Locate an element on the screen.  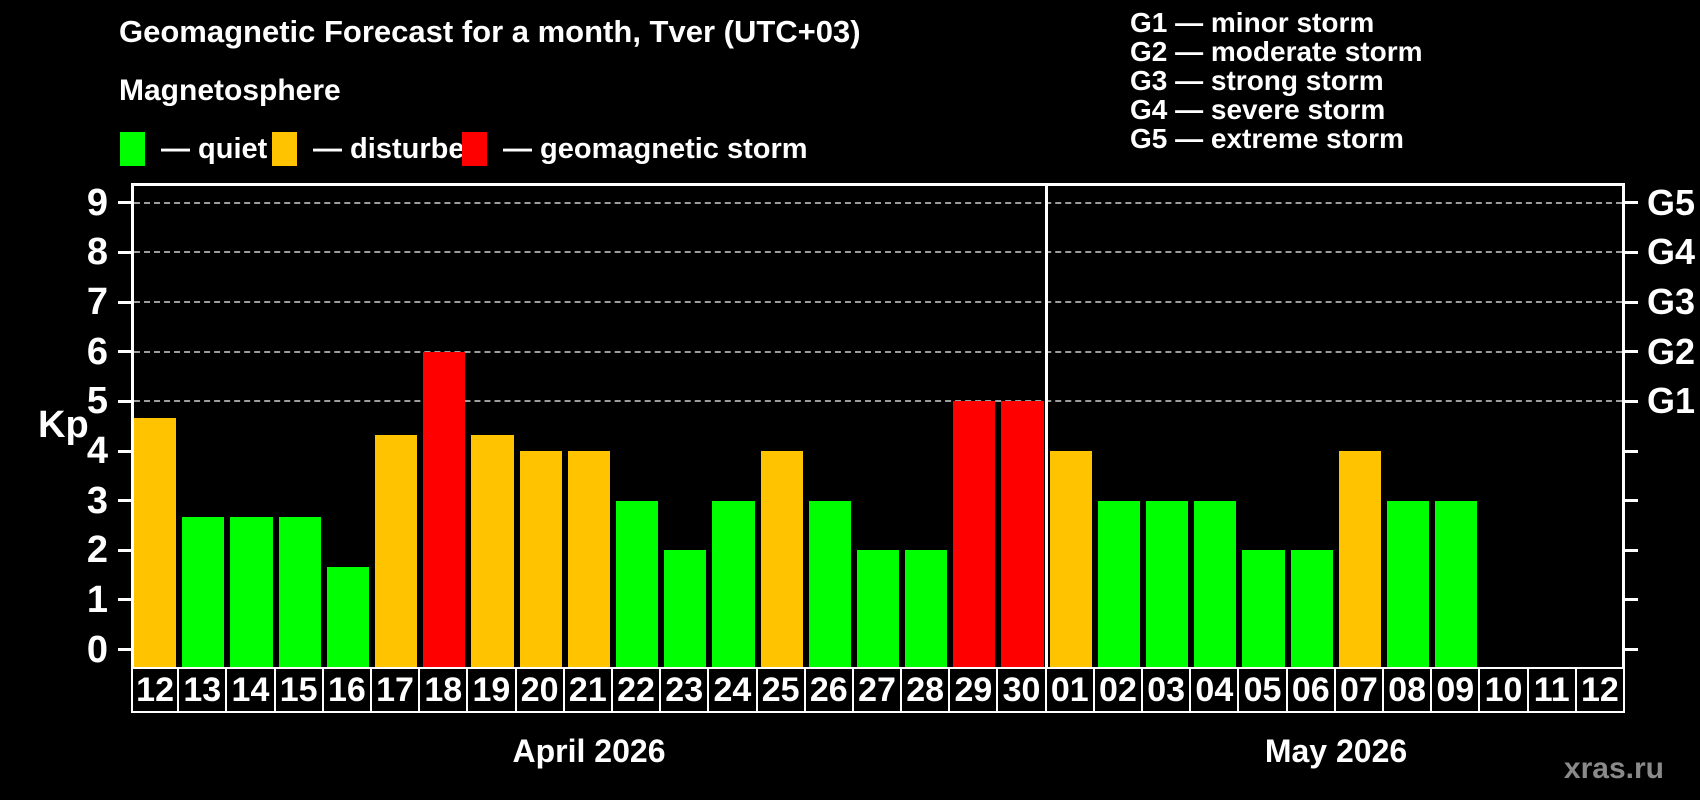
date-cell-apr-19: 19 is located at coordinates (491, 690).